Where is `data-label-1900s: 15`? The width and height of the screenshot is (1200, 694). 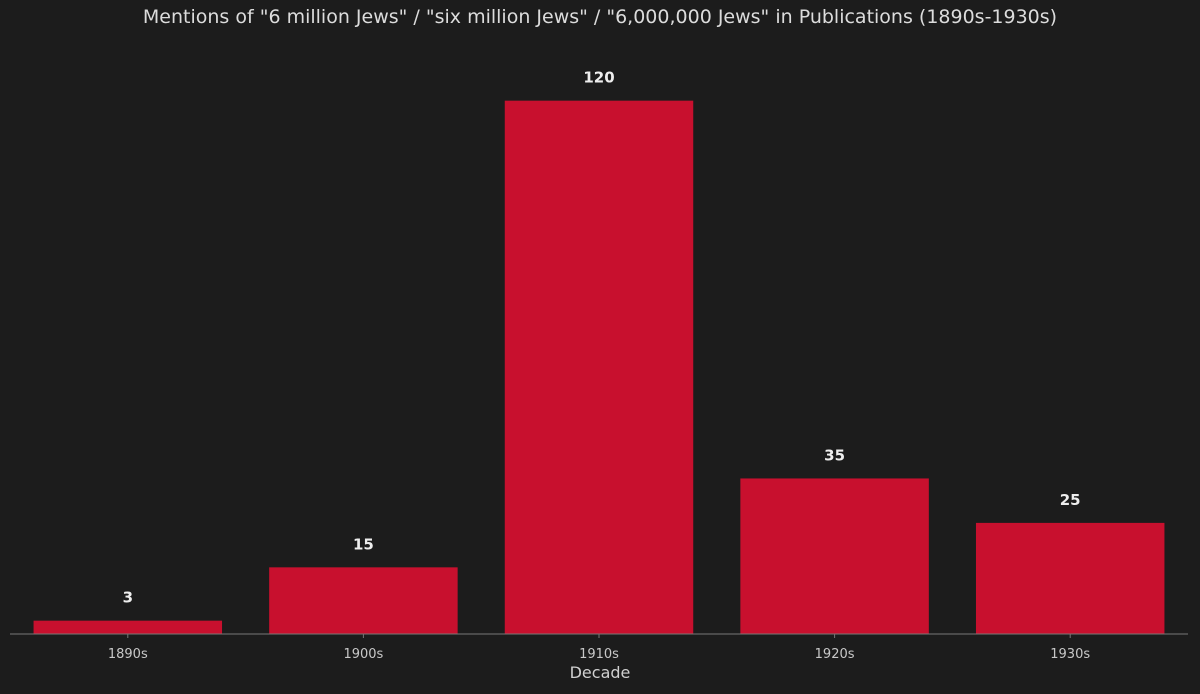
data-label-1900s: 15 is located at coordinates (363, 544).